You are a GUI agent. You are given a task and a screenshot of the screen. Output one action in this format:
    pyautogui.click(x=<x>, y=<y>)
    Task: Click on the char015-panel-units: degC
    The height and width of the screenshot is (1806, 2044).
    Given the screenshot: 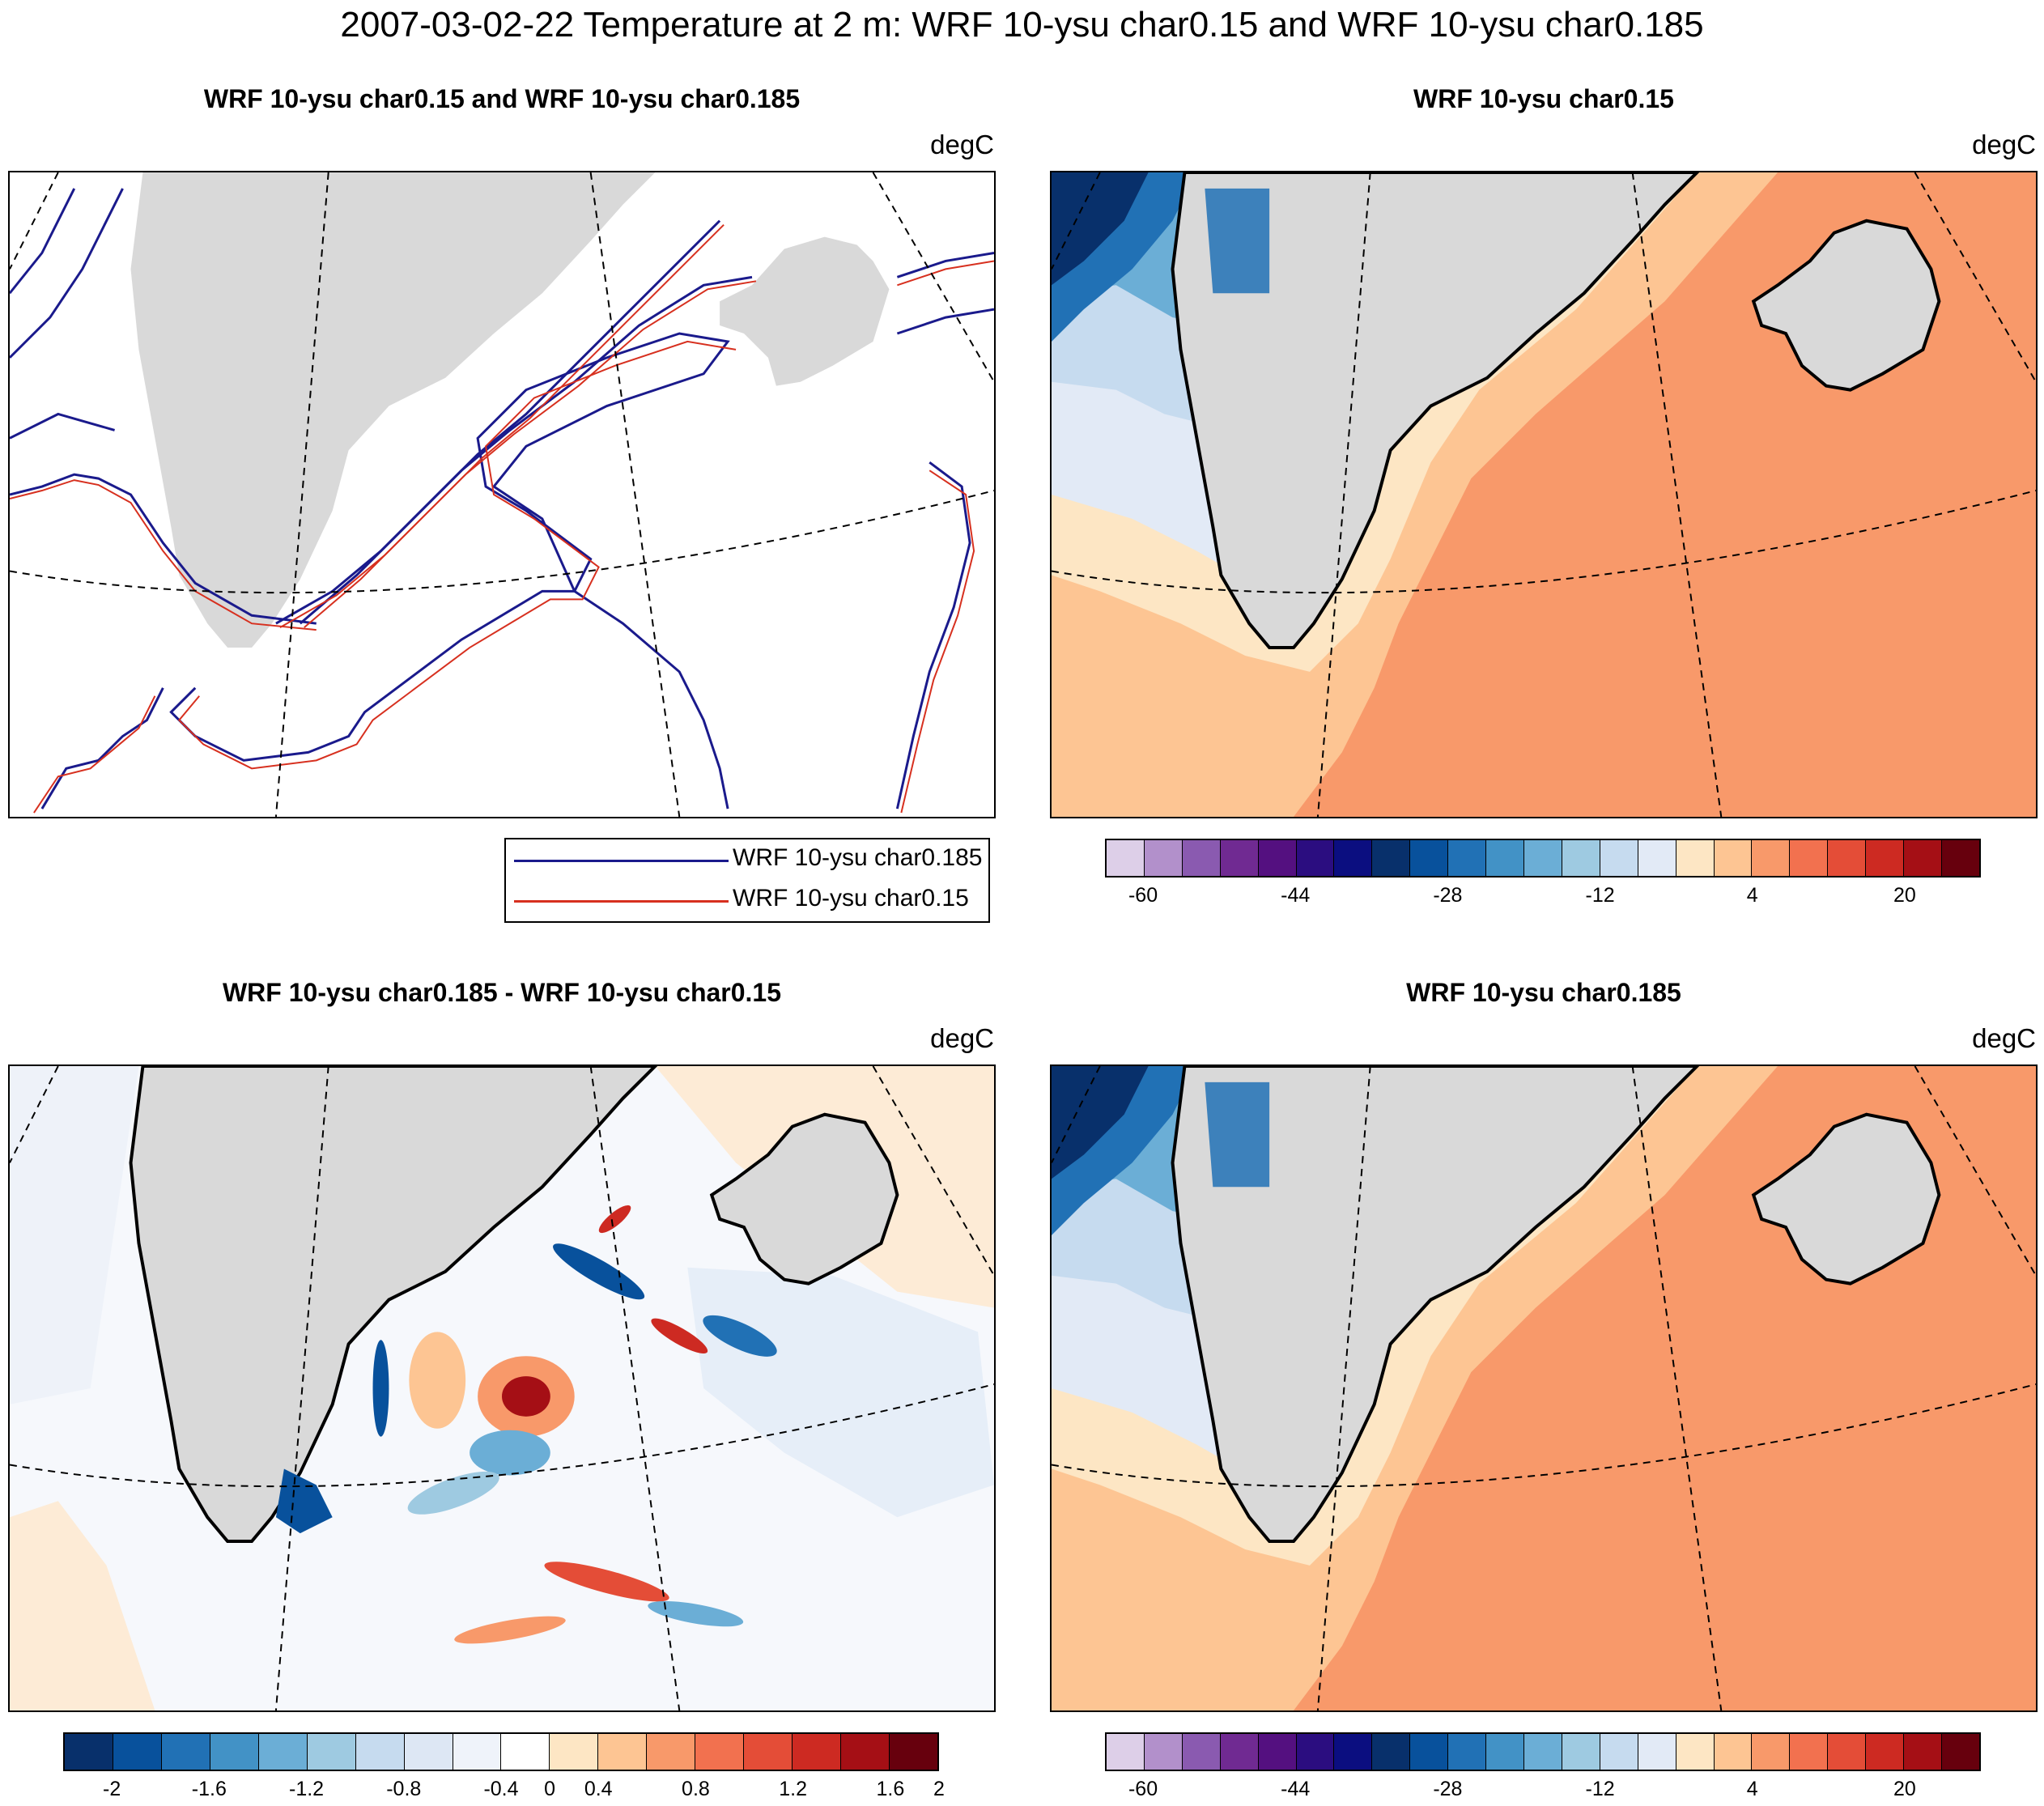 What is the action you would take?
    pyautogui.click(x=2004, y=144)
    